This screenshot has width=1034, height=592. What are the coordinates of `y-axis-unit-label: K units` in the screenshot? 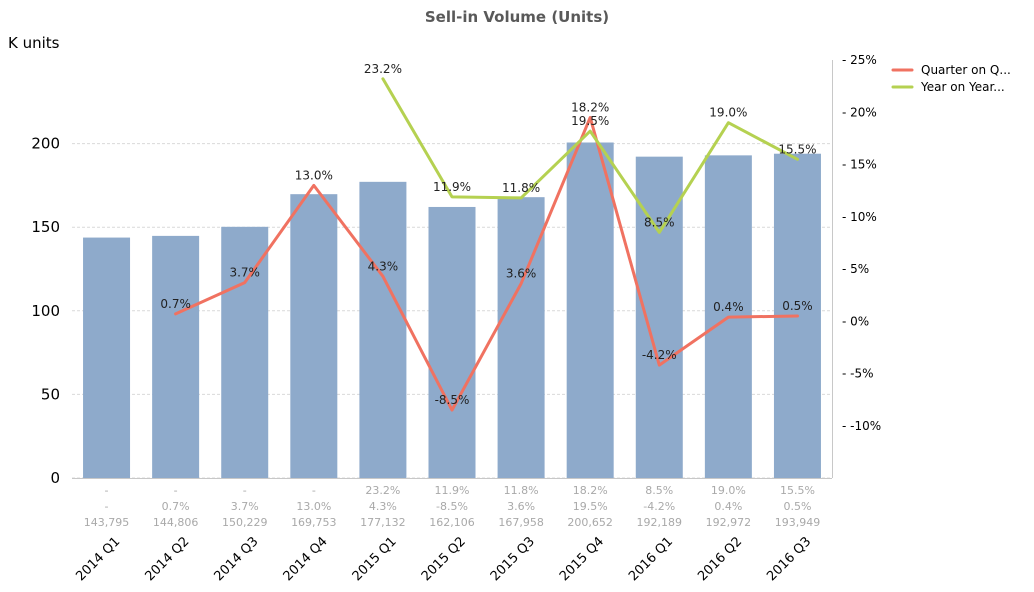 It's located at (34, 43).